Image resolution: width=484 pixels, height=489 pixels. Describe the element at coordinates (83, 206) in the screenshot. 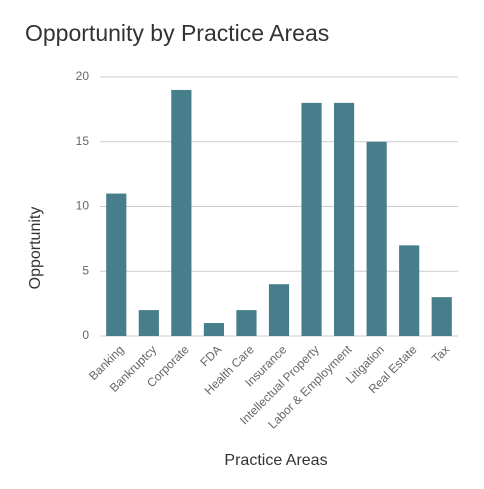

I see `y-tick-label: 10` at that location.